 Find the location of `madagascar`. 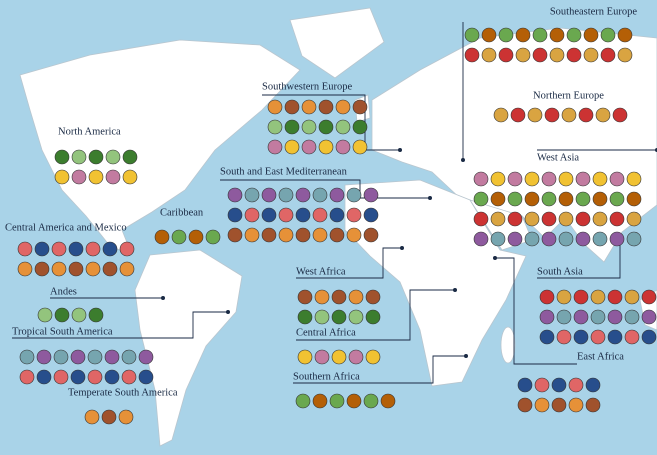

madagascar is located at coordinates (508, 345).